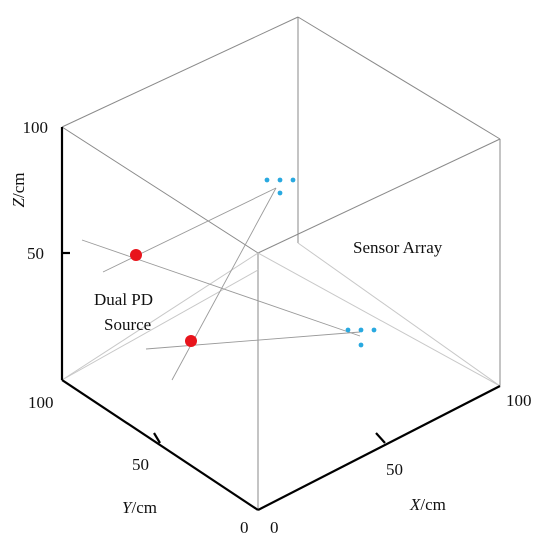 This screenshot has height=543, width=550. What do you see at coordinates (180, 72) in the screenshot?
I see `cube-edge-top-left` at bounding box center [180, 72].